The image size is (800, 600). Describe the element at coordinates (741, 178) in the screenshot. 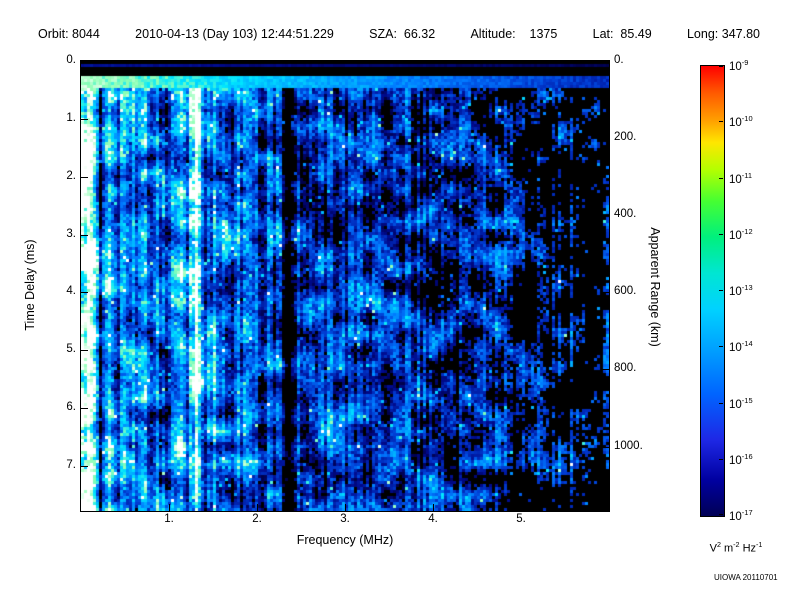

I see `colorbar-tick-label: 10-11` at that location.